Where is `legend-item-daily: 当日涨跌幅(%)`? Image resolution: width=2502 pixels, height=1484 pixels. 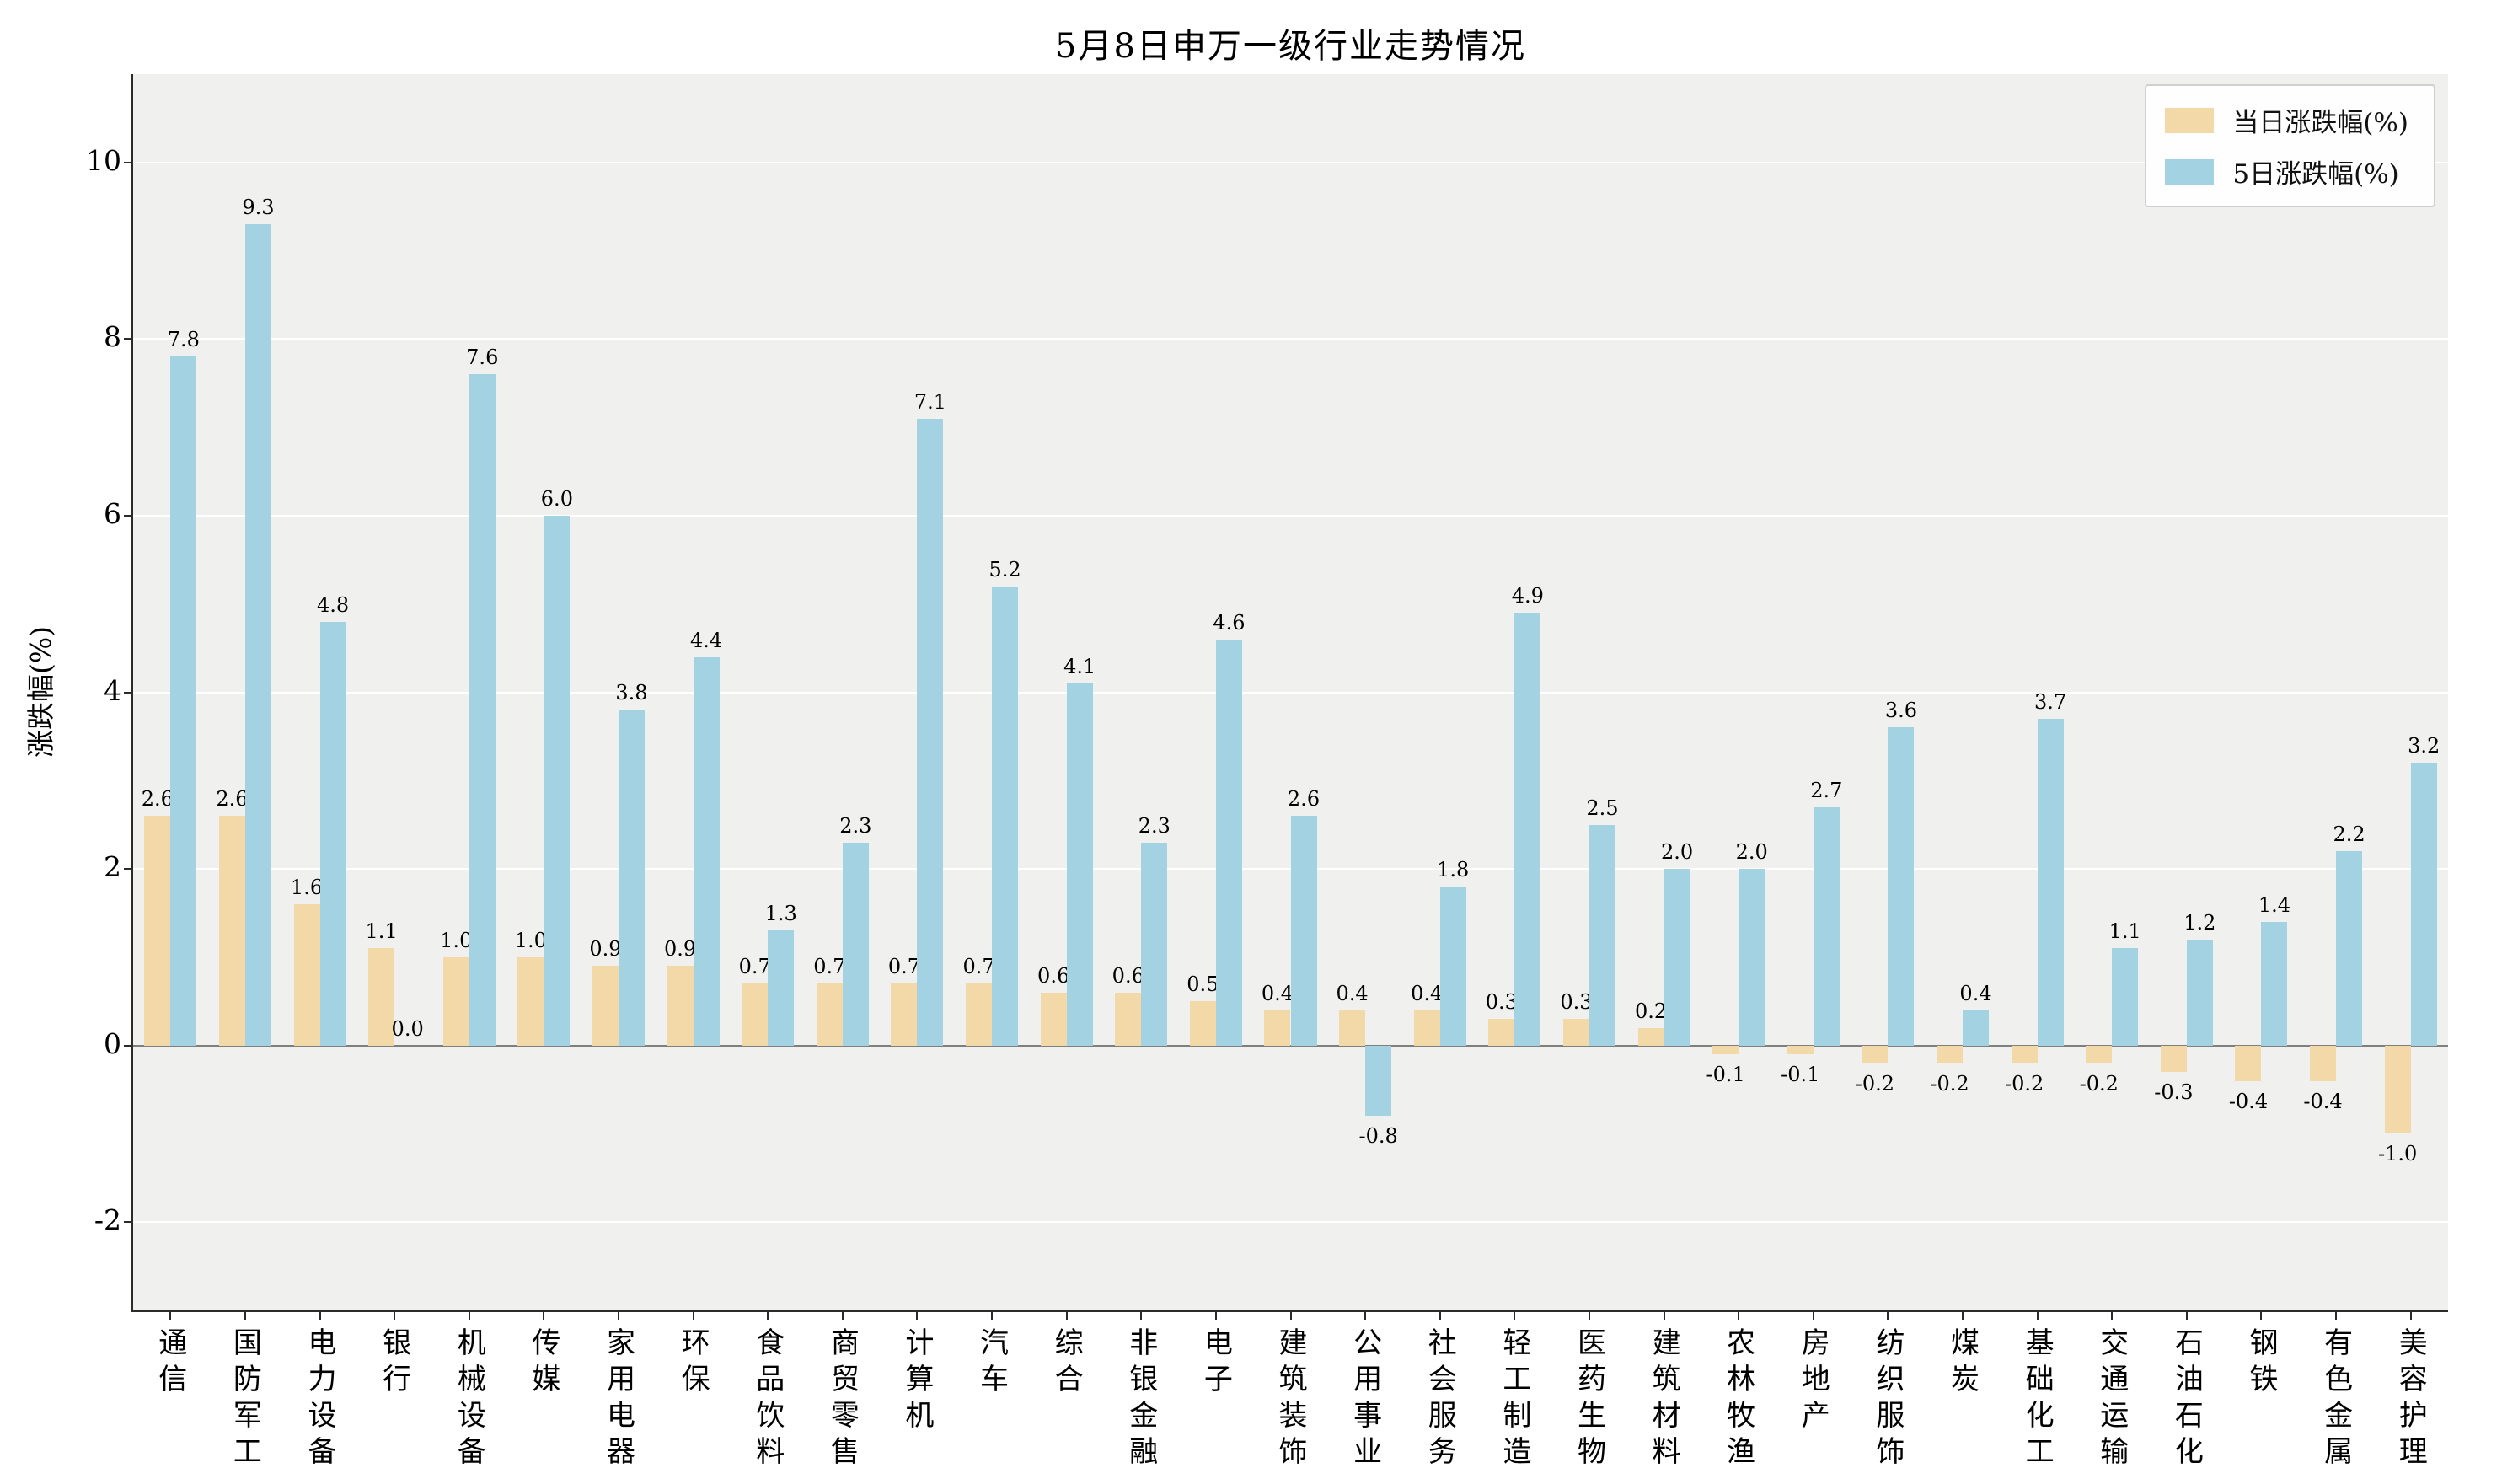
legend-item-daily: 当日涨跌幅(%) is located at coordinates (2287, 120).